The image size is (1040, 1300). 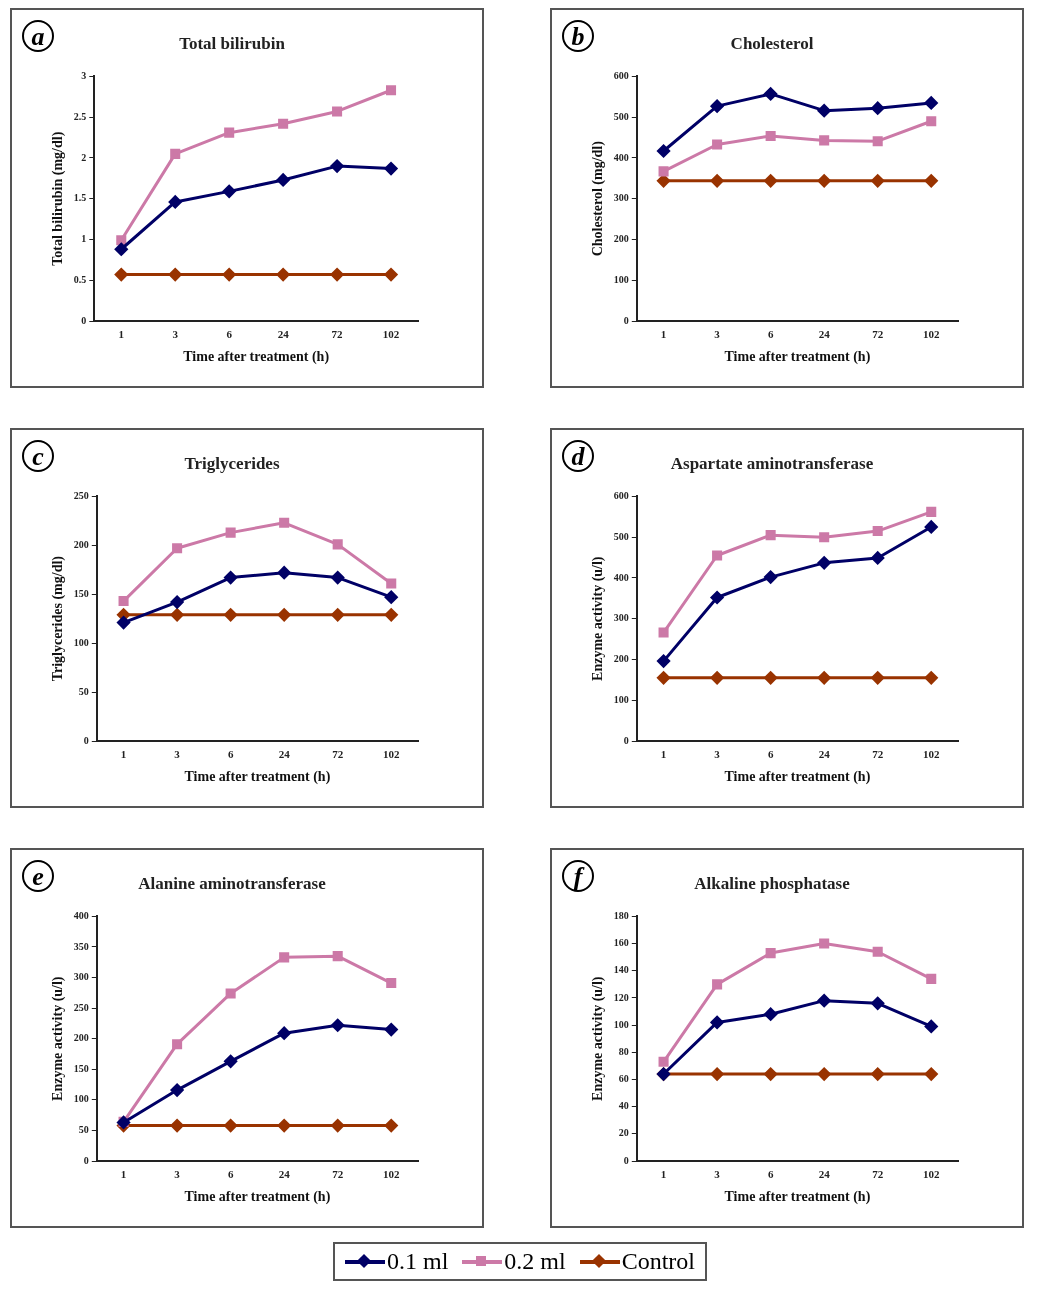 What do you see at coordinates (621, 970) in the screenshot?
I see `y-tick-label: 140` at bounding box center [621, 970].